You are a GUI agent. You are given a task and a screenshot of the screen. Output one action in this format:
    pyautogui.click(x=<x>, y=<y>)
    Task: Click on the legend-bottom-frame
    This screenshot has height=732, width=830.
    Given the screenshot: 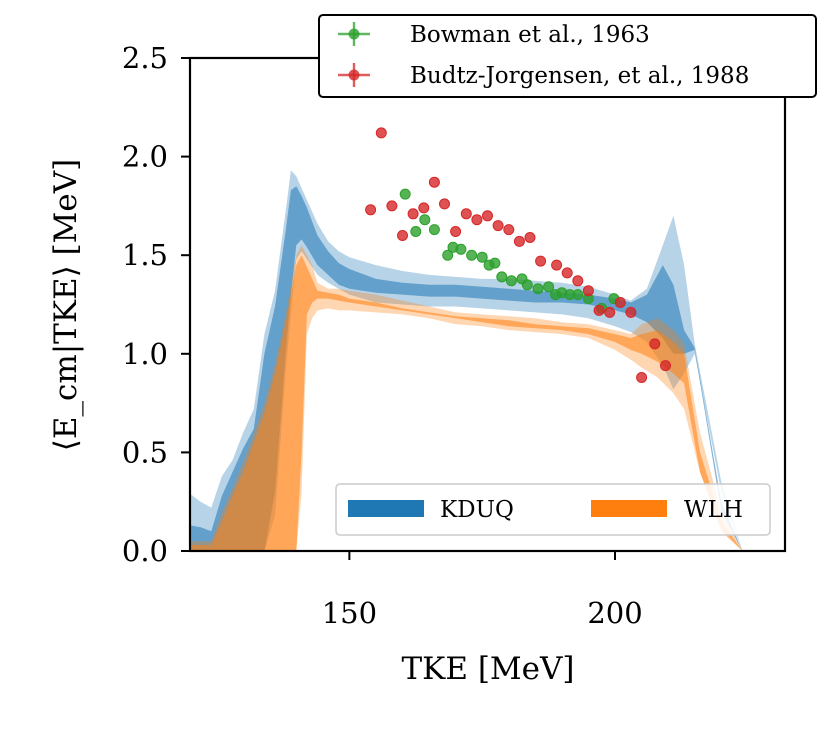 What is the action you would take?
    pyautogui.click(x=553, y=509)
    